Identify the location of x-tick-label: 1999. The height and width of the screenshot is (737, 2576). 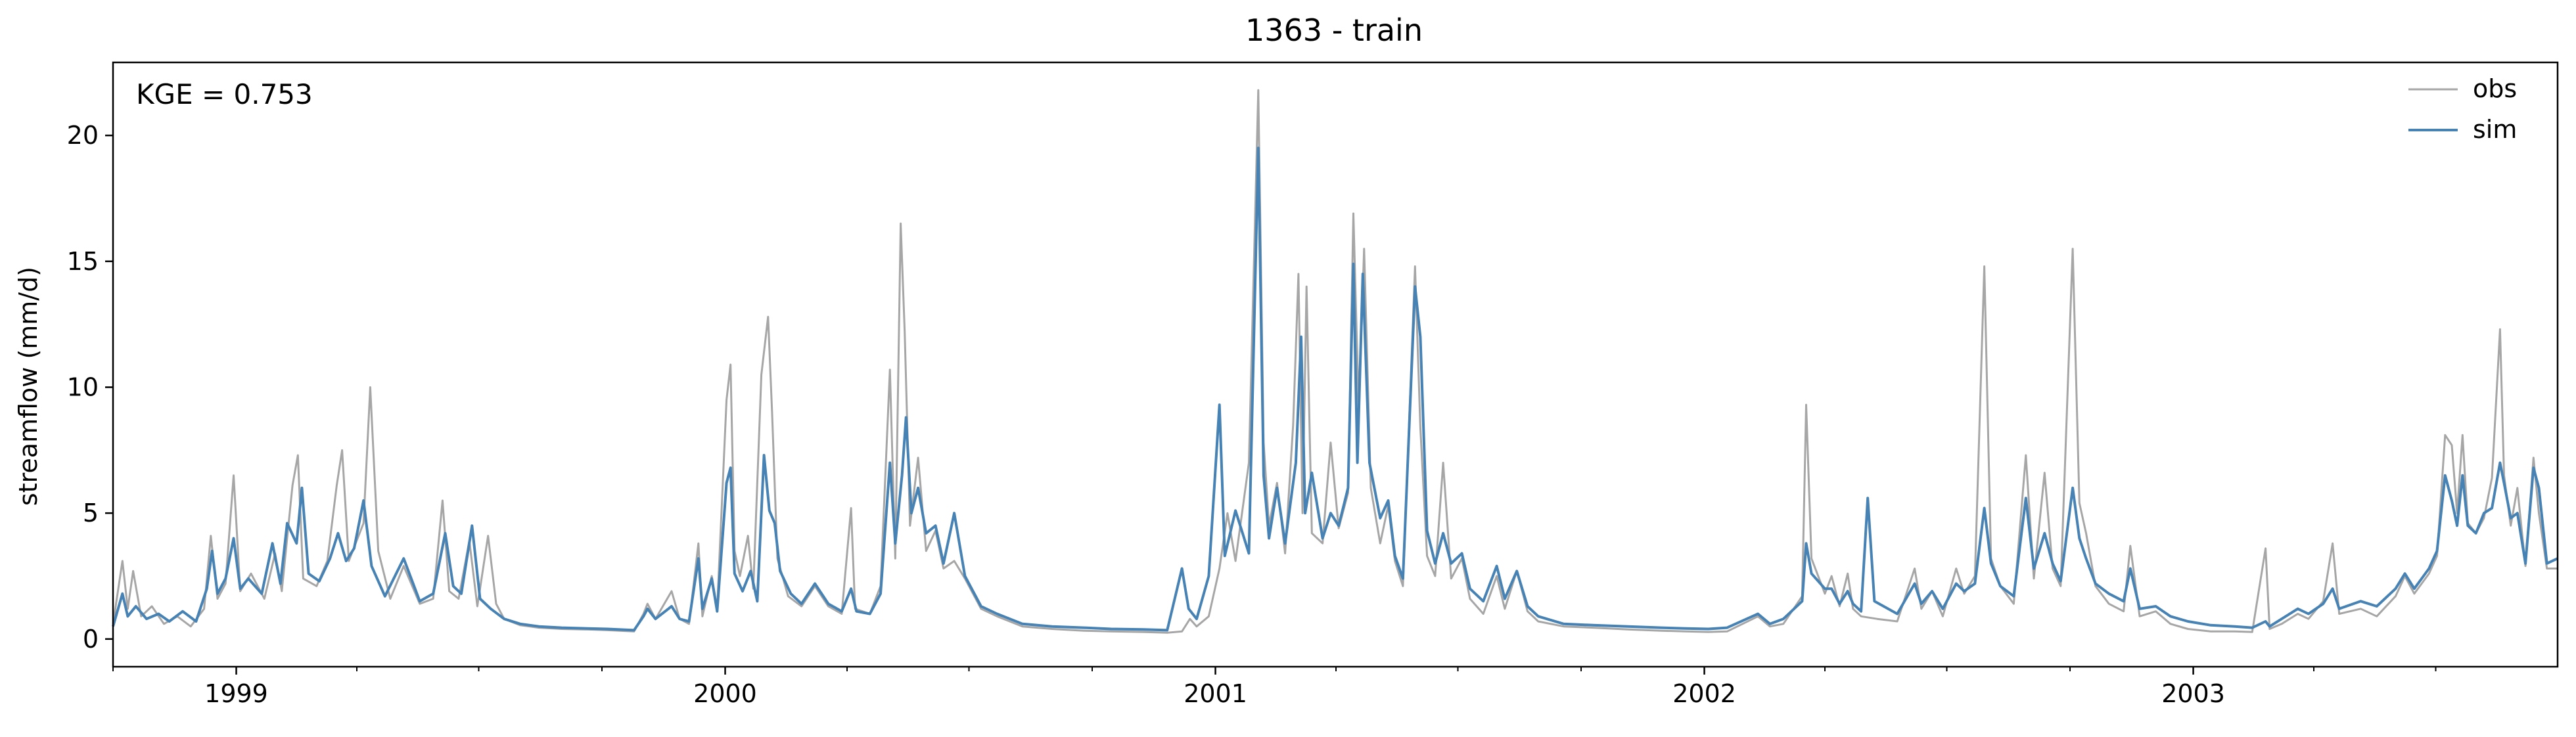
(236, 693).